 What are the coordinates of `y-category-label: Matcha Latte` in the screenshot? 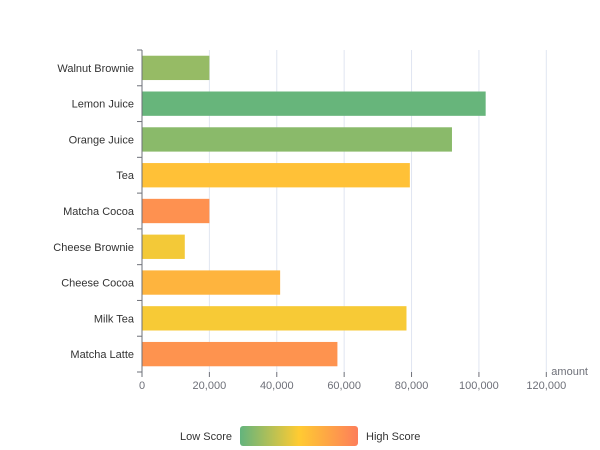 It's located at (102, 355).